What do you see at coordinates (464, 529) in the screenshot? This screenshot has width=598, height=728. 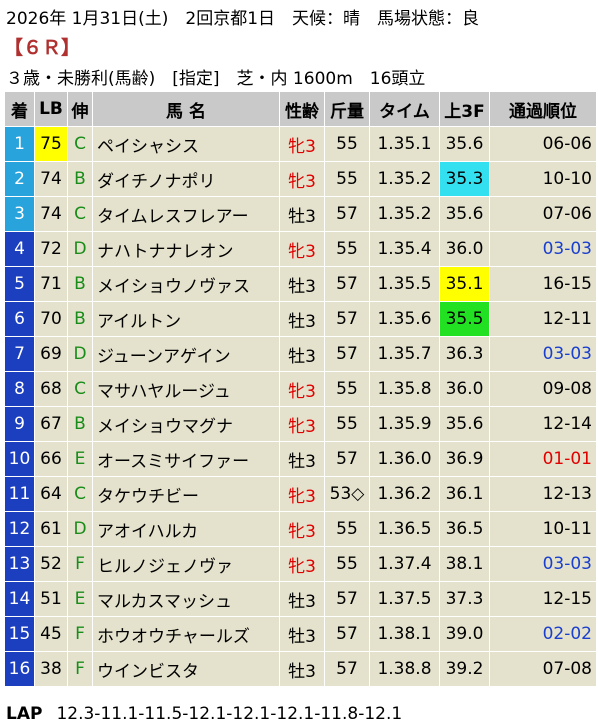 I see `last3f-cell: 36.5` at bounding box center [464, 529].